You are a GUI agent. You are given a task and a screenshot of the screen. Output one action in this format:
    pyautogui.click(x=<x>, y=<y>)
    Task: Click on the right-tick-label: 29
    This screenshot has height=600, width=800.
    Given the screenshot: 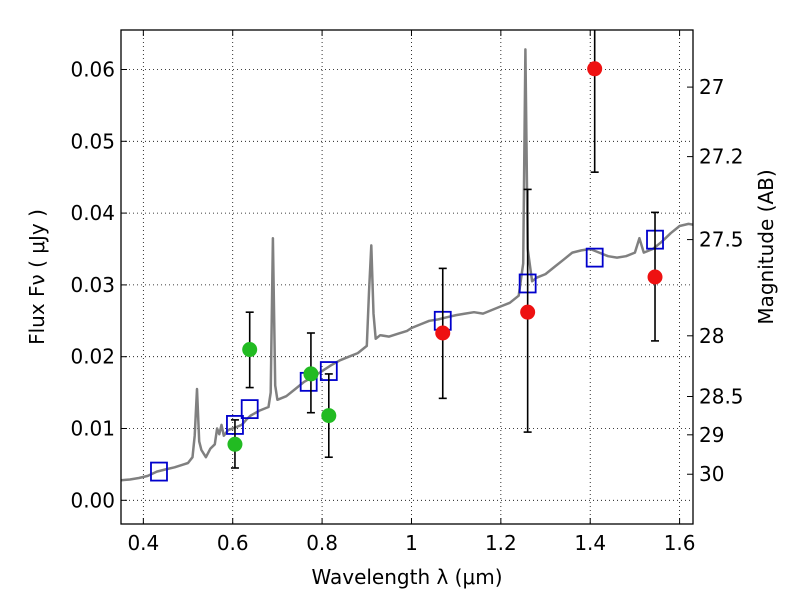 What is the action you would take?
    pyautogui.click(x=711, y=435)
    